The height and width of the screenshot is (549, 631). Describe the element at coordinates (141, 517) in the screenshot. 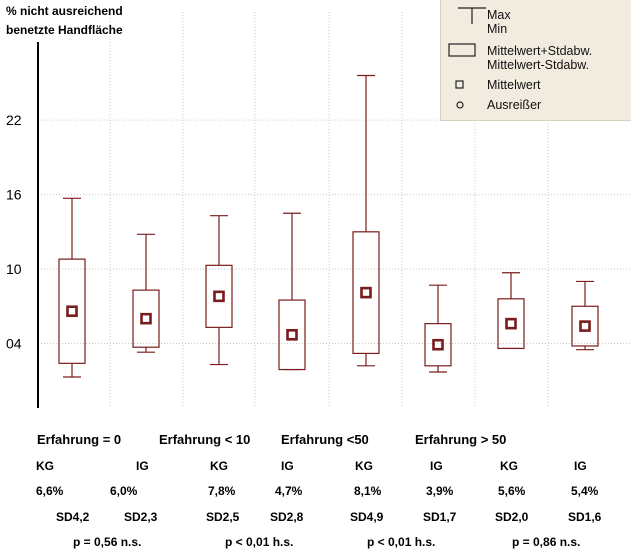

I see `sd-value: SD2,3` at that location.